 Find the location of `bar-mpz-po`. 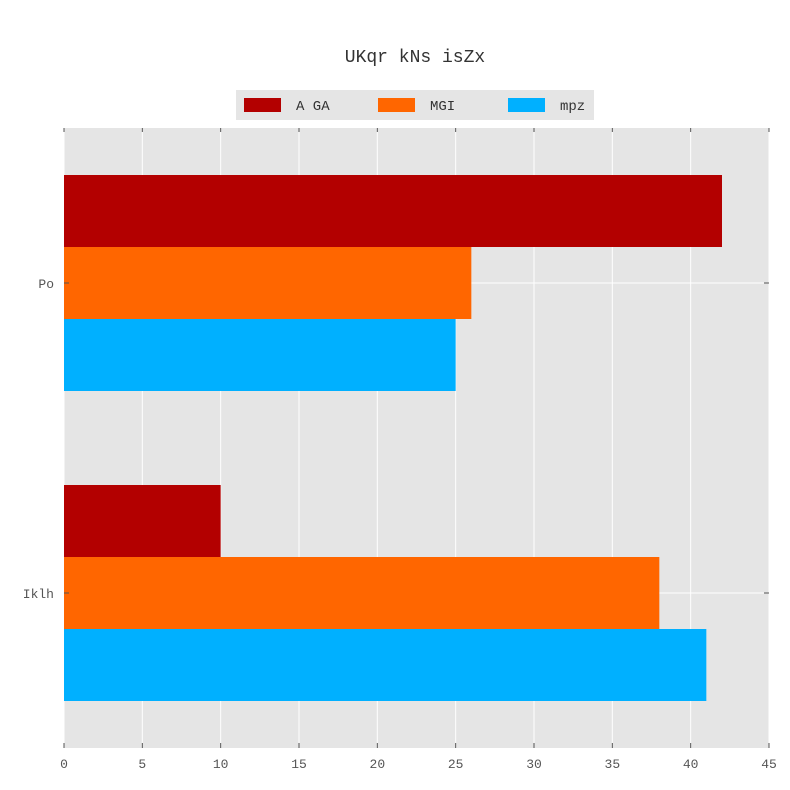

bar-mpz-po is located at coordinates (260, 355).